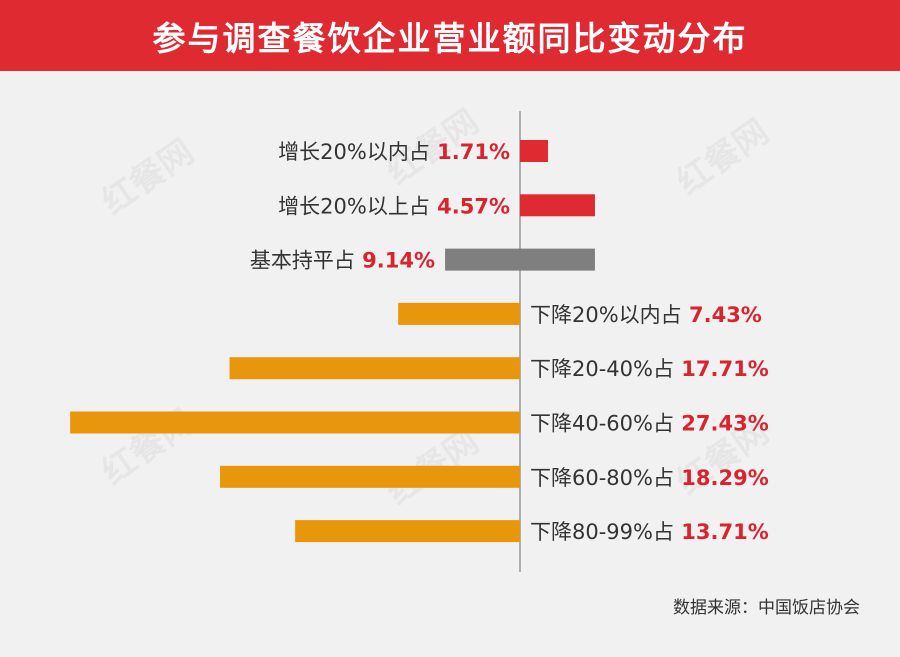 The width and height of the screenshot is (900, 657). I want to click on bar-label: 下降80-99%占 13.71%, so click(649, 532).